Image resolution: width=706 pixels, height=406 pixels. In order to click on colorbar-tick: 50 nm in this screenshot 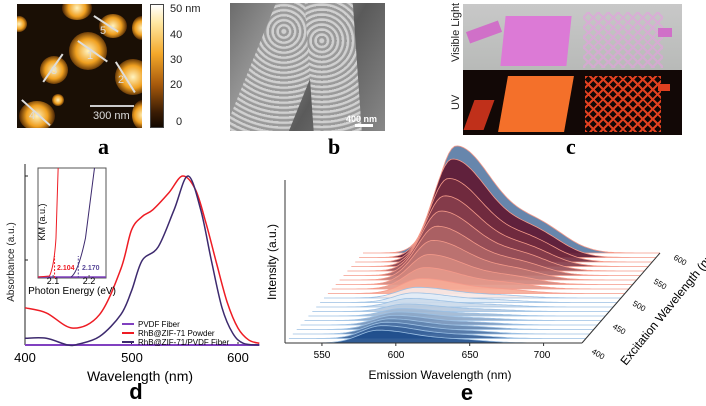, I will do `click(185, 9)`.